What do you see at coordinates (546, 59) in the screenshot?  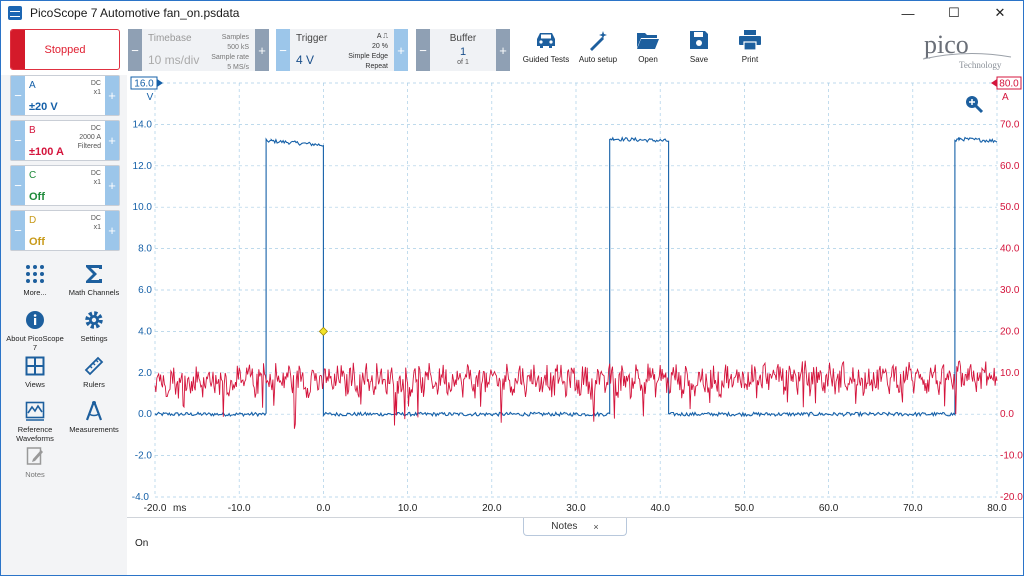 I see `guided-tests-label: Guided Tests` at bounding box center [546, 59].